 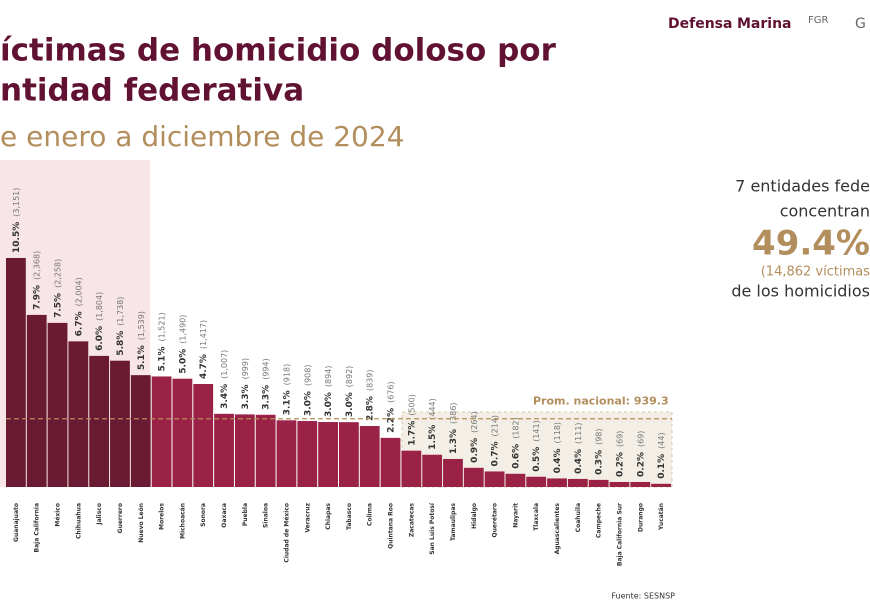 I want to click on x-tick-label: Guerrero, so click(x=120, y=518).